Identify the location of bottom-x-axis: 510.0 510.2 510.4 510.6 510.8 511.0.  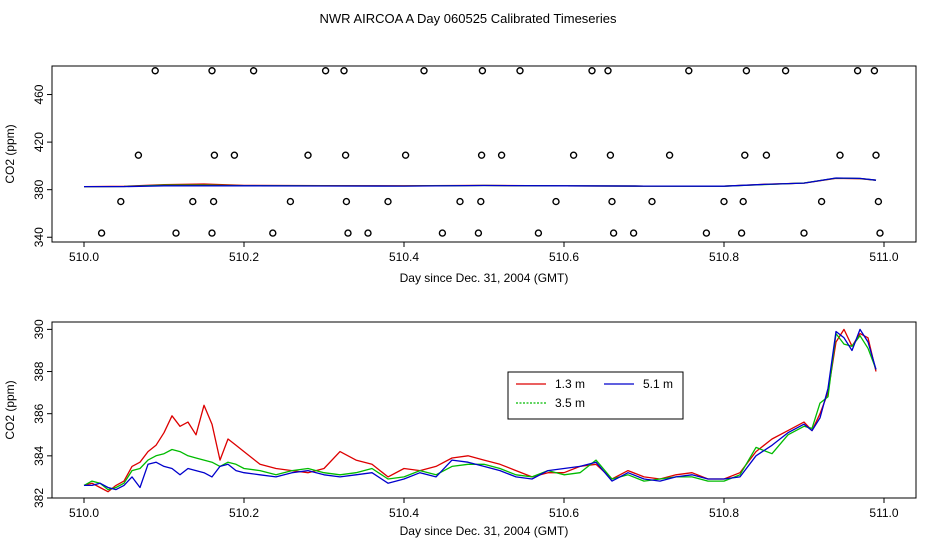
(484, 509).